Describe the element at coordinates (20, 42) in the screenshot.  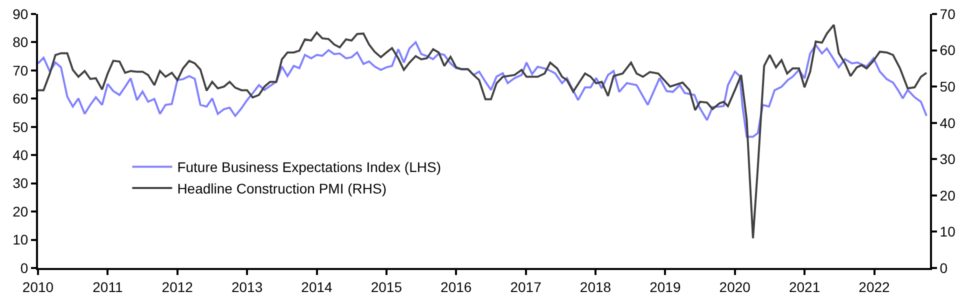
I see `y-tick-label: 80` at that location.